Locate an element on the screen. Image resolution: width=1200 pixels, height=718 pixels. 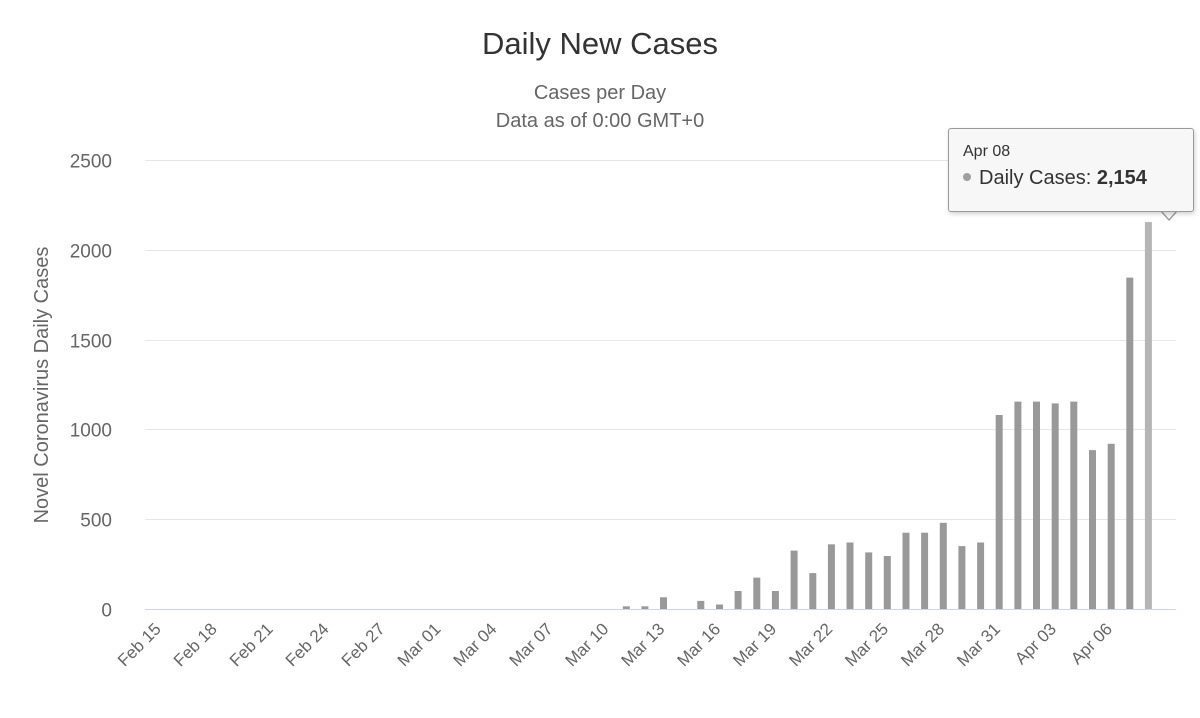
chart-subtitle-line-2: Data as of 0:00 GMT+0 is located at coordinates (600, 121).